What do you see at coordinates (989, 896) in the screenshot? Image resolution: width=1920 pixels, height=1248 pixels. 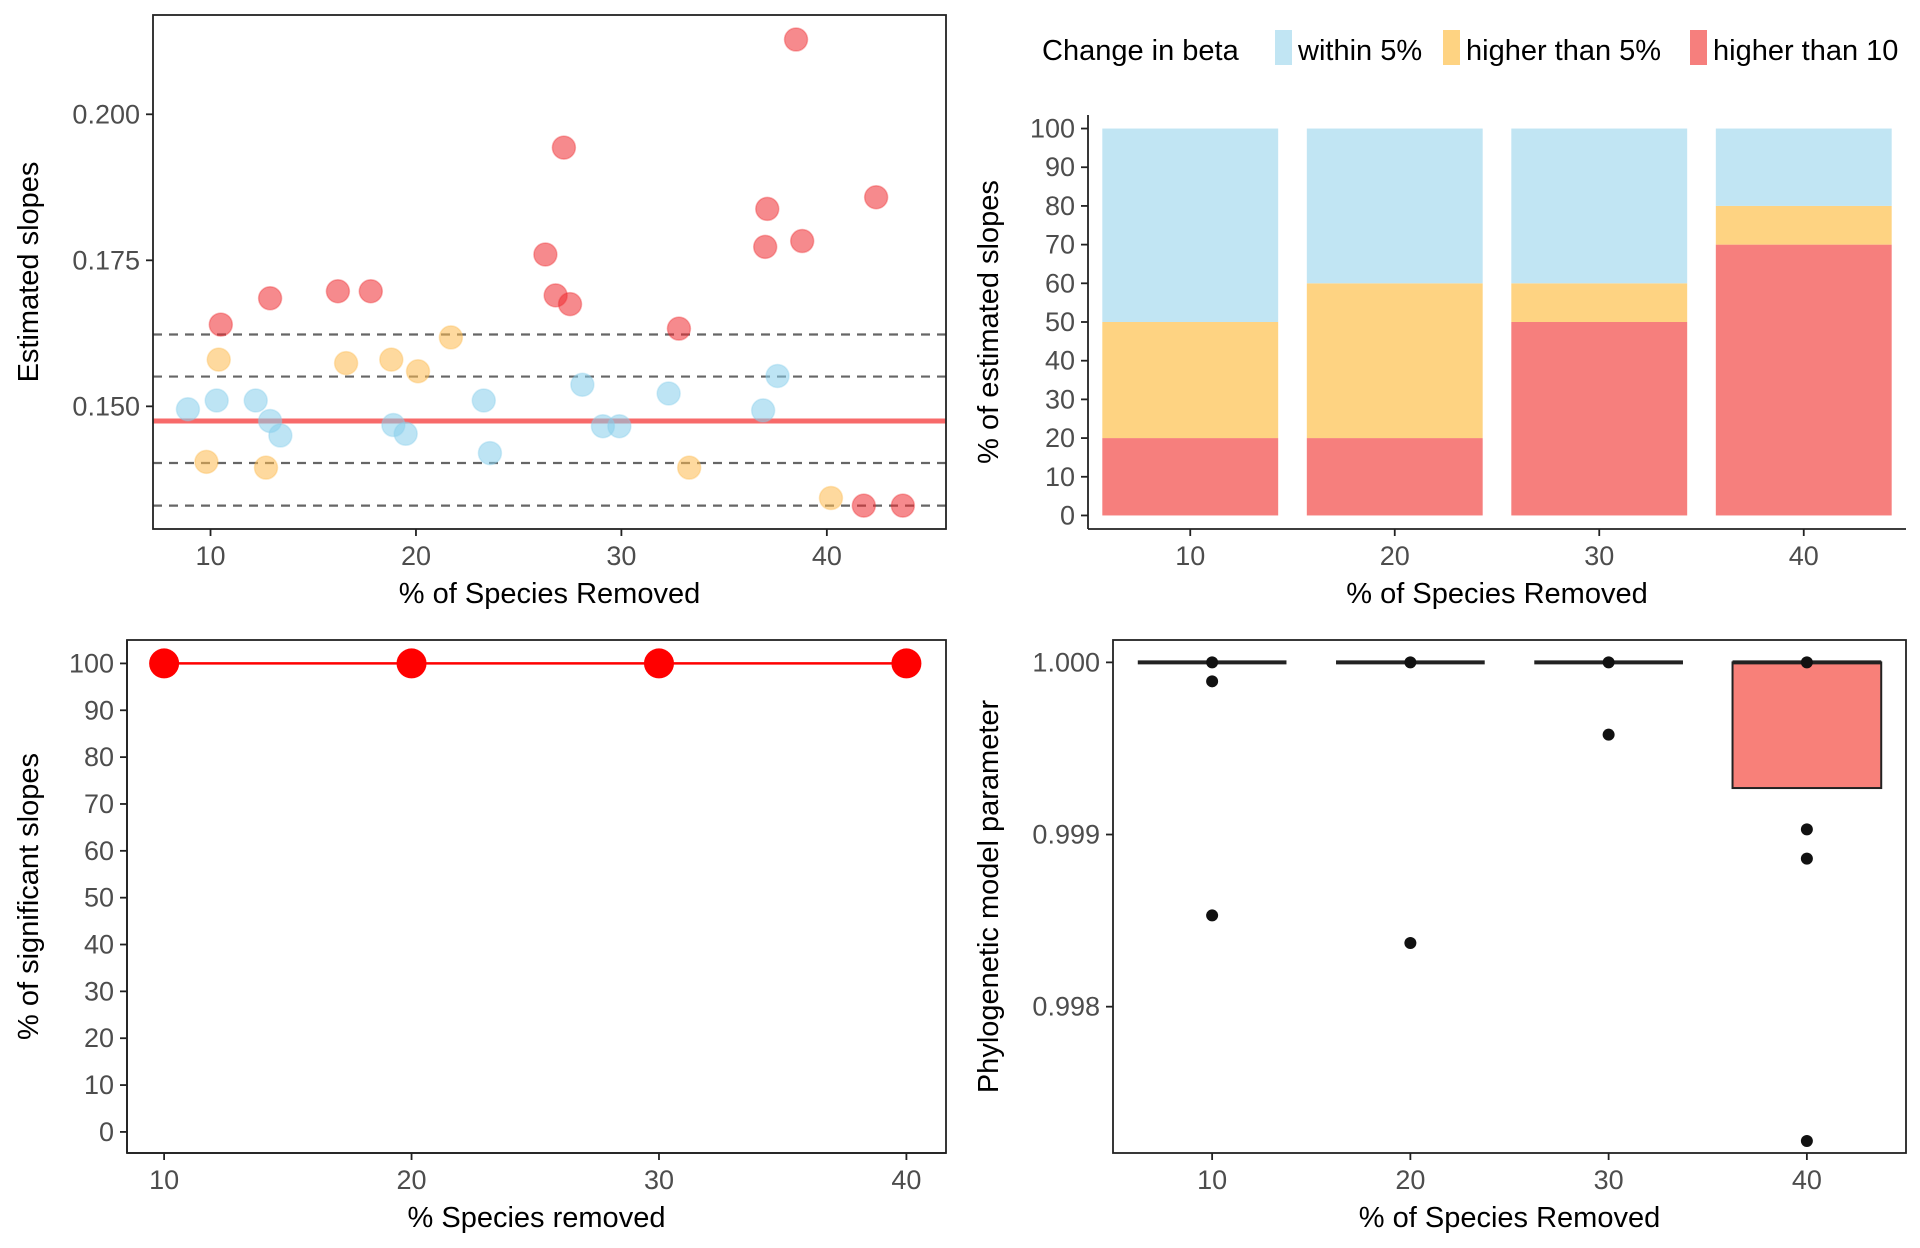 I see `y-axis-label: Phylogenetic model parameter` at bounding box center [989, 896].